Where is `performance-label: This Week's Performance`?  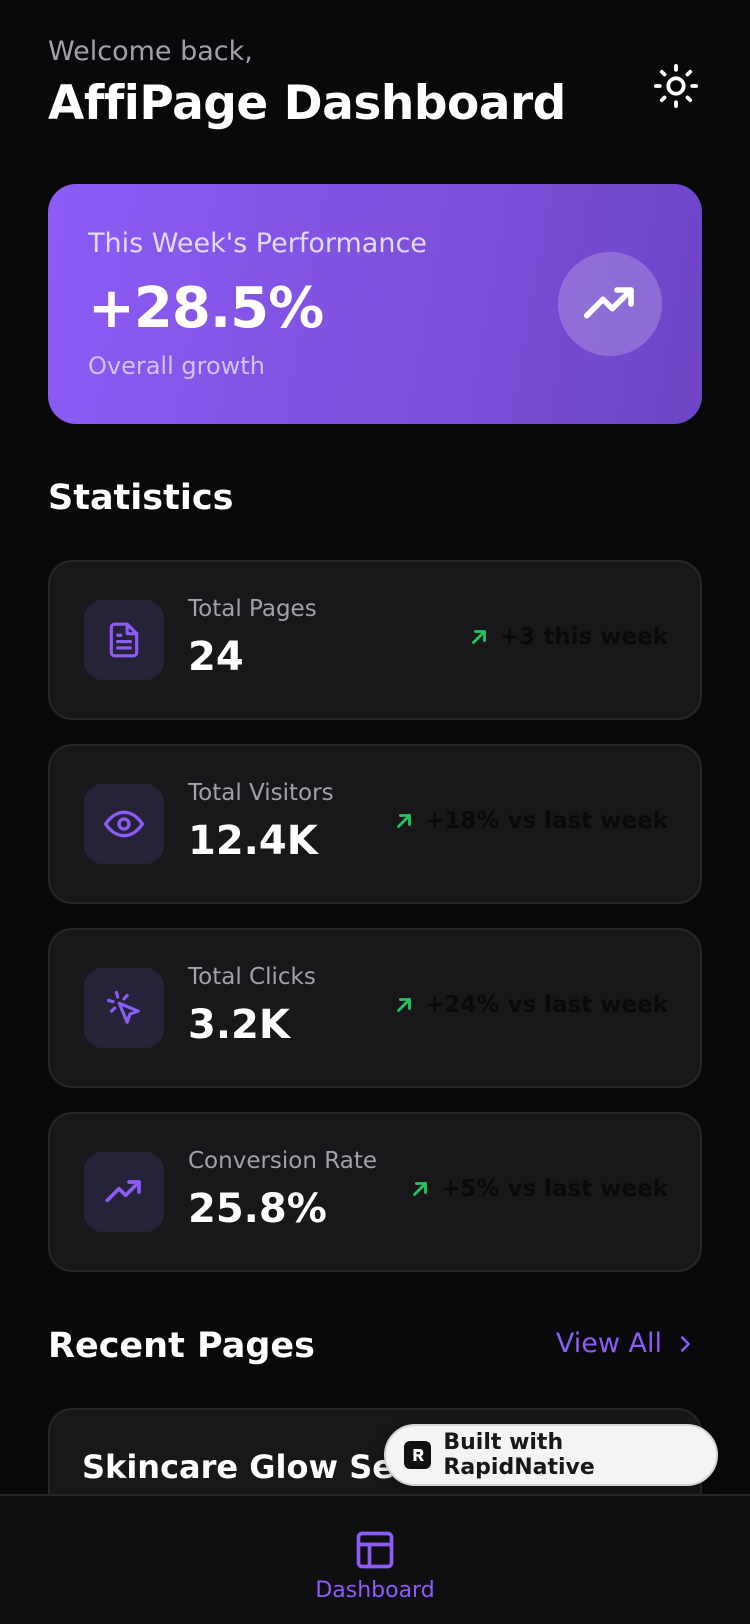 performance-label: This Week's Performance is located at coordinates (257, 243).